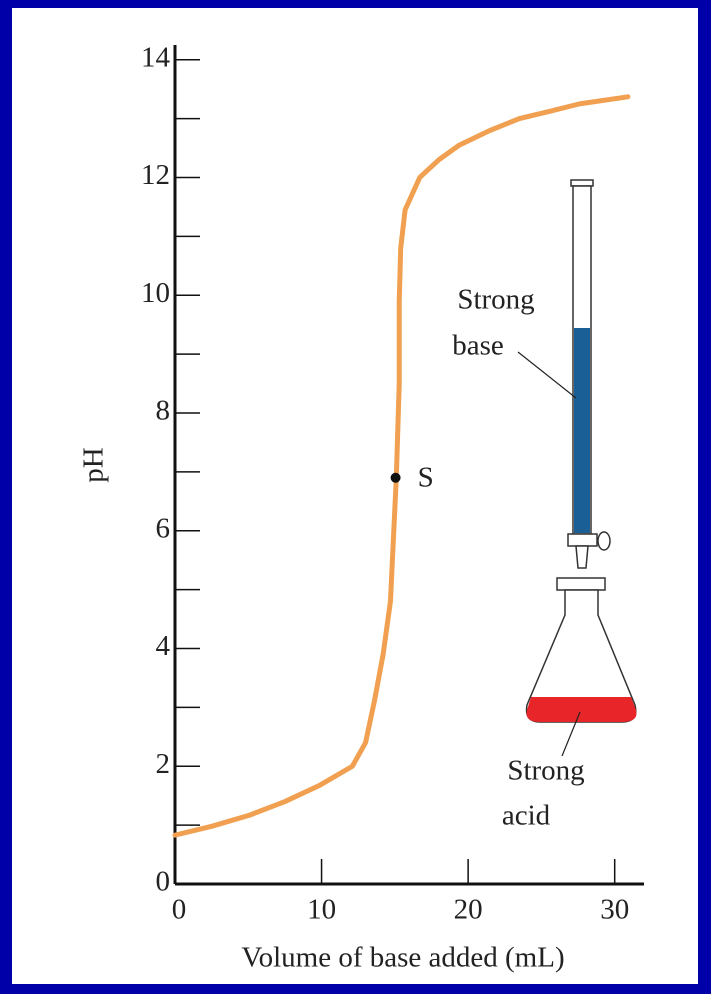 This screenshot has width=711, height=994. I want to click on y-tick-label: 0, so click(163, 882).